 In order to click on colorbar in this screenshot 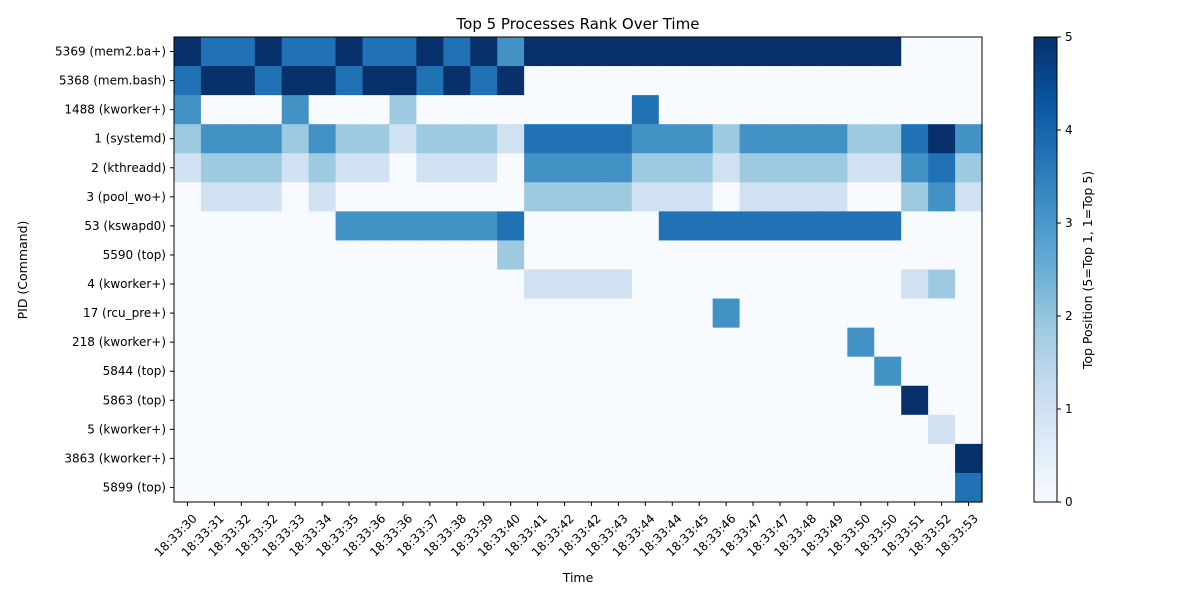, I will do `click(1045, 269)`.